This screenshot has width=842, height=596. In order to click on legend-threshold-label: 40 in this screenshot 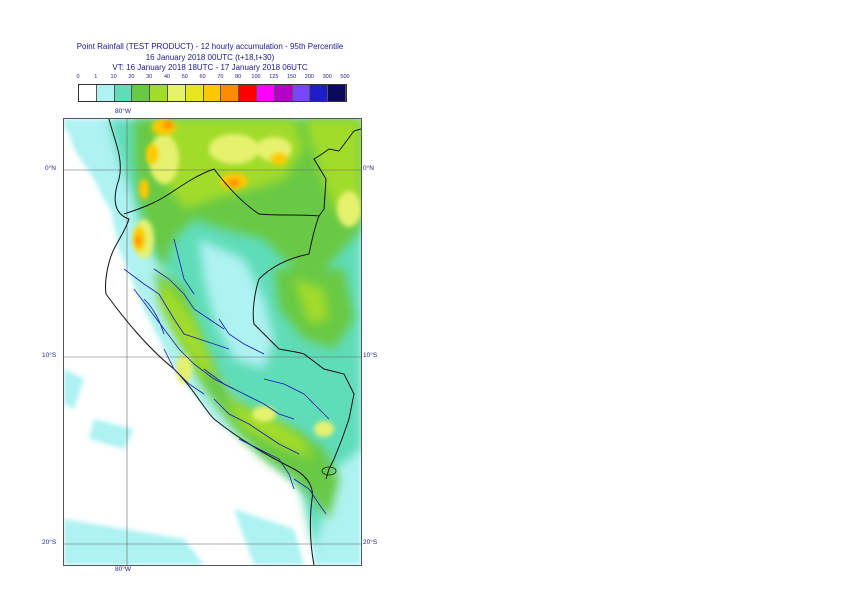, I will do `click(167, 77)`.